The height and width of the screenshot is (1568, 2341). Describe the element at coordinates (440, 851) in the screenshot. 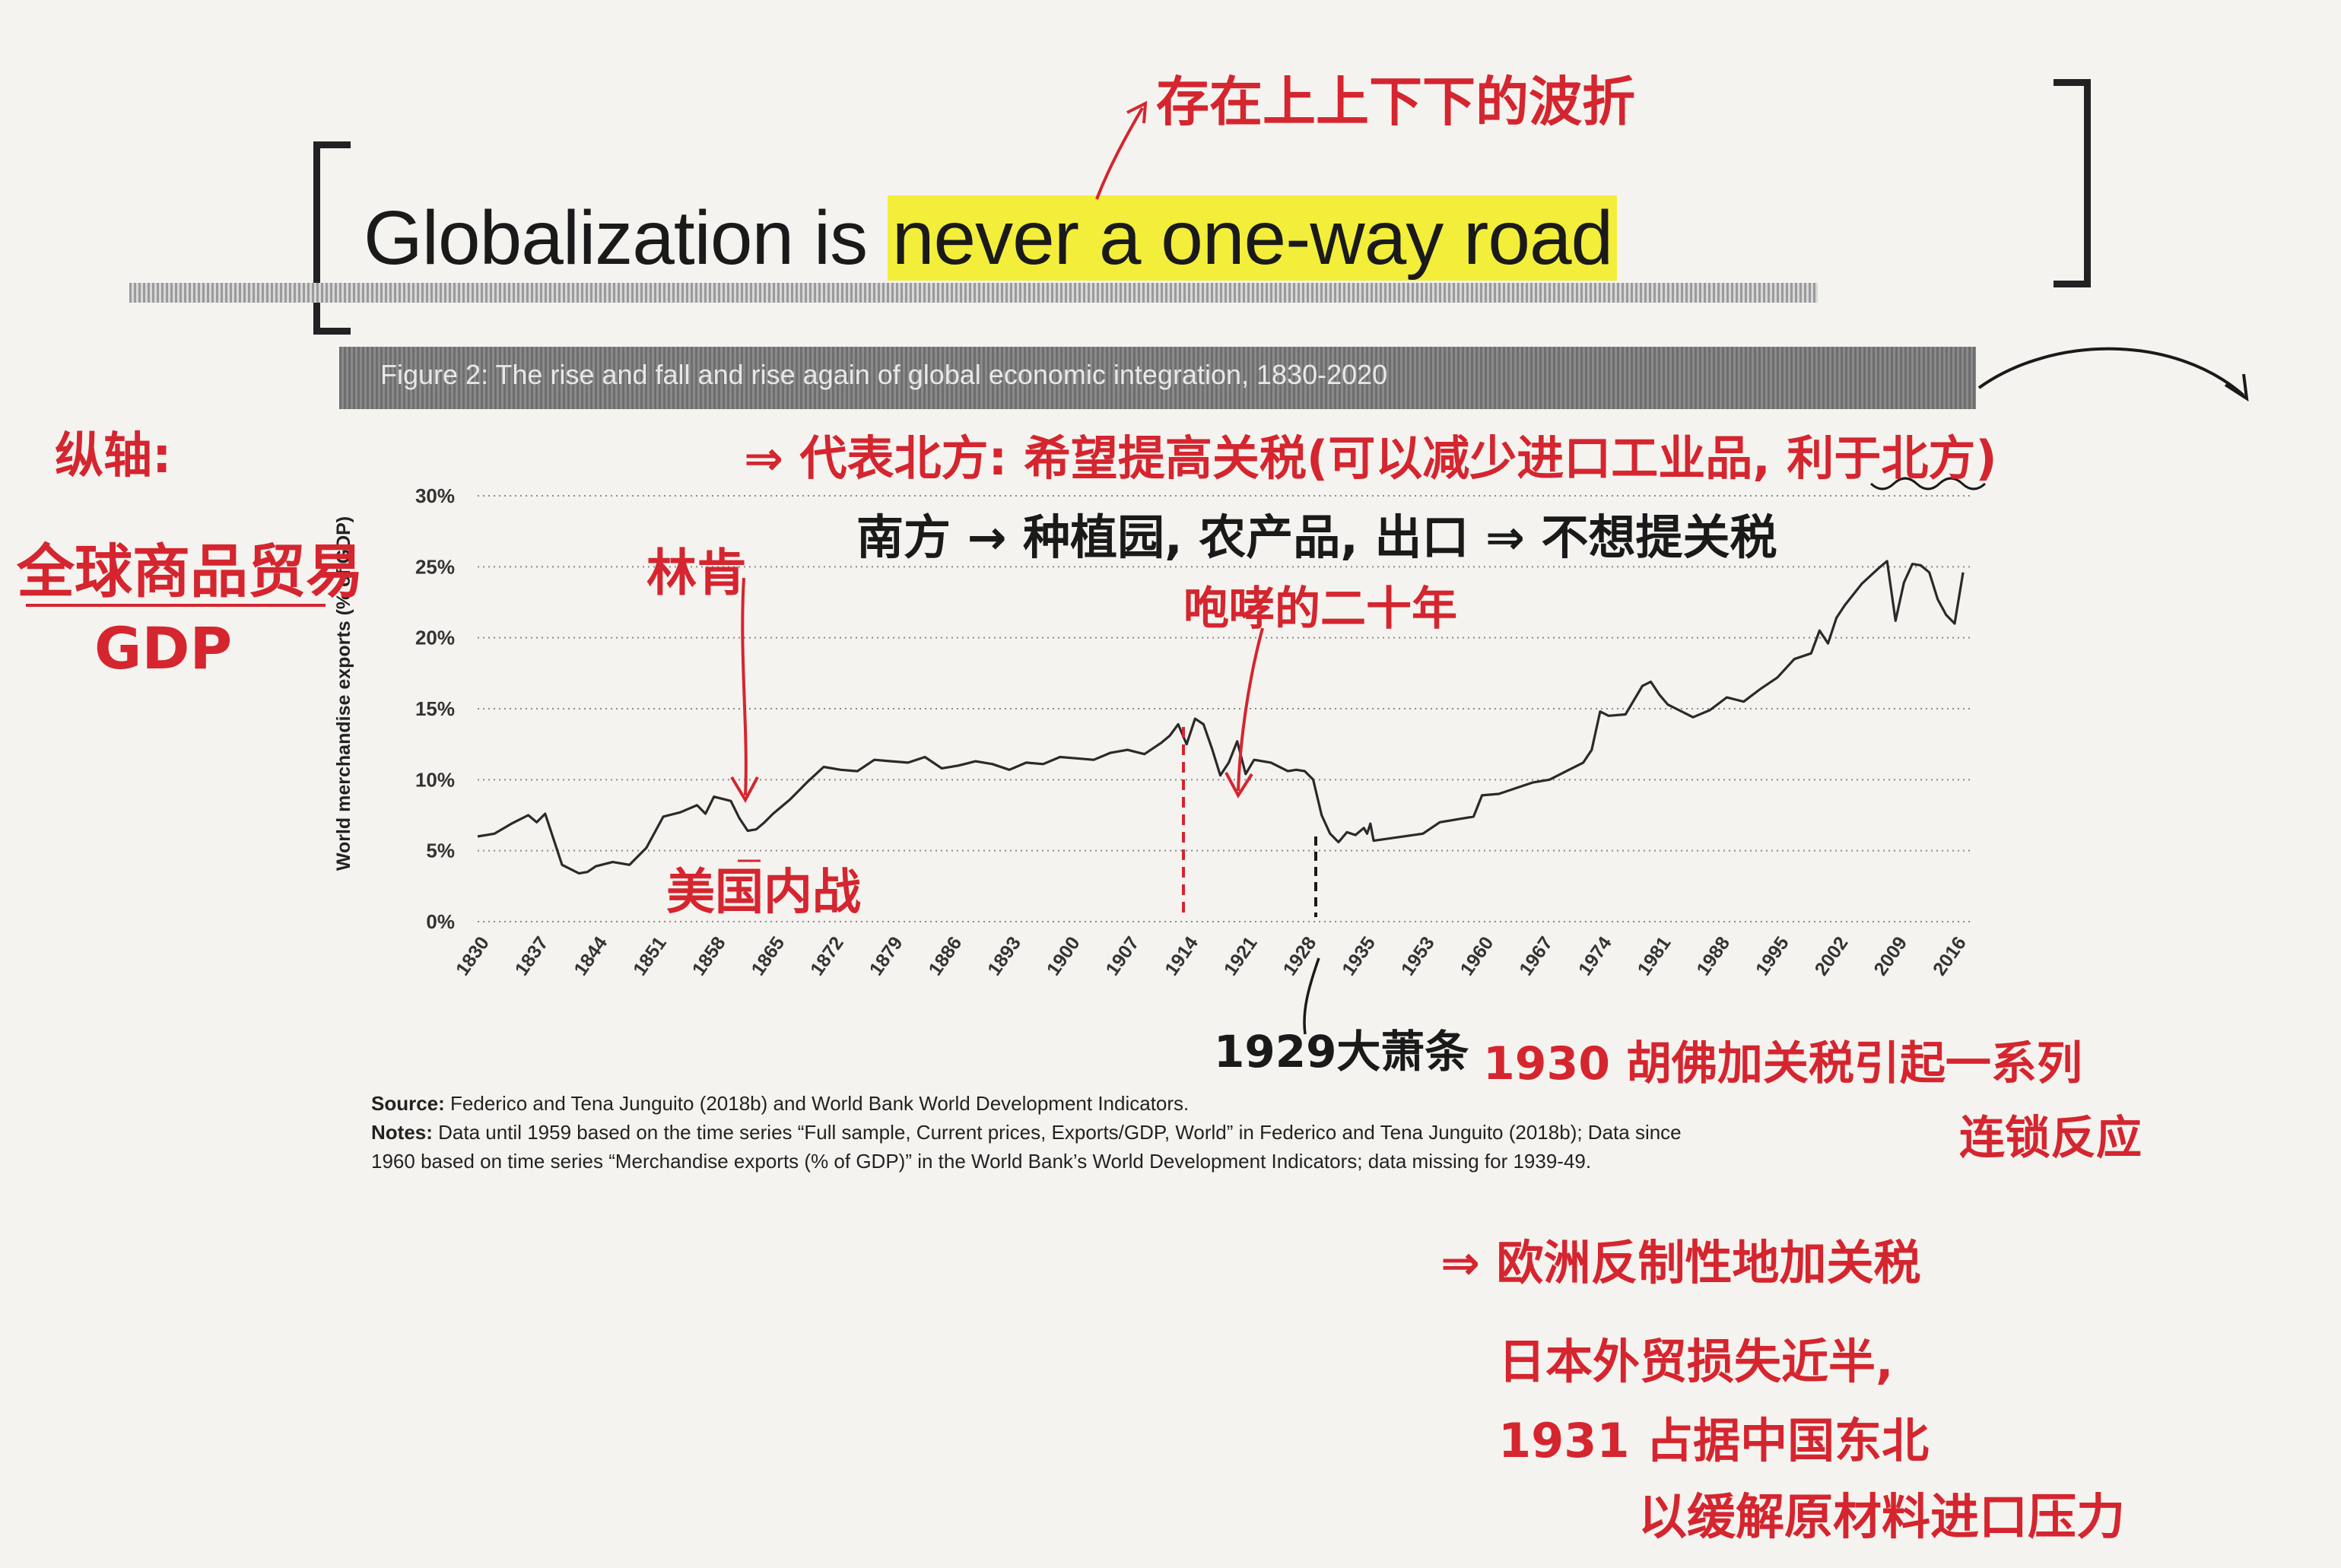

I see `y-tick-label: 5%` at that location.